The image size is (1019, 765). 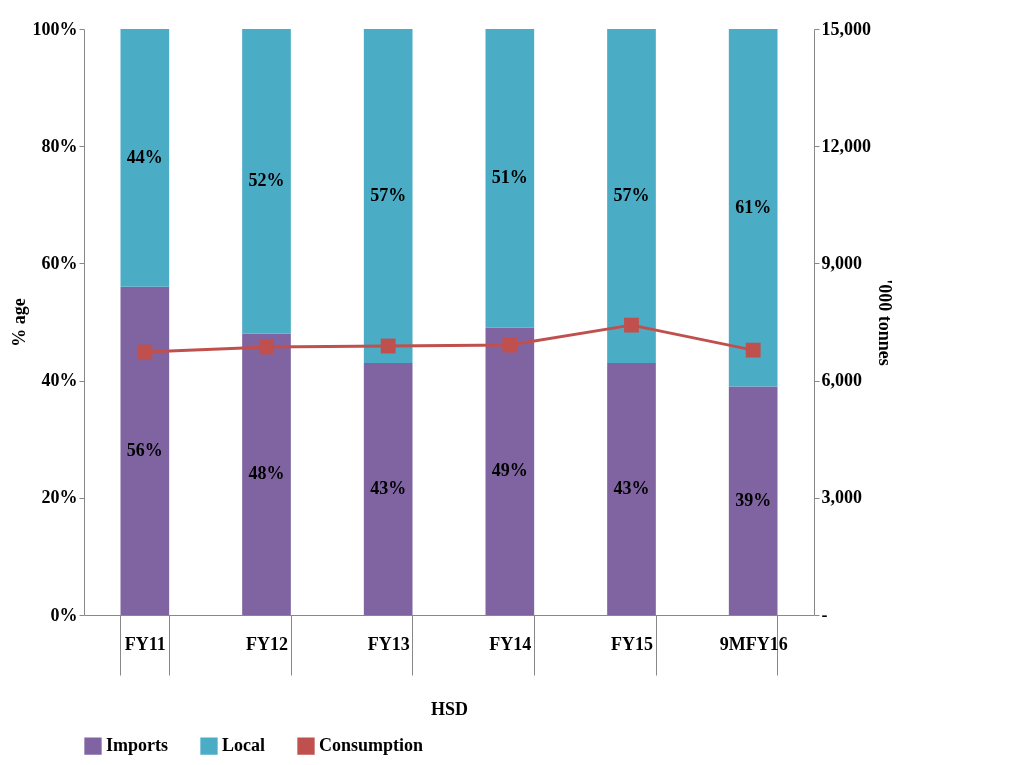 What do you see at coordinates (388, 643) in the screenshot?
I see `x-tick-label: FY13` at bounding box center [388, 643].